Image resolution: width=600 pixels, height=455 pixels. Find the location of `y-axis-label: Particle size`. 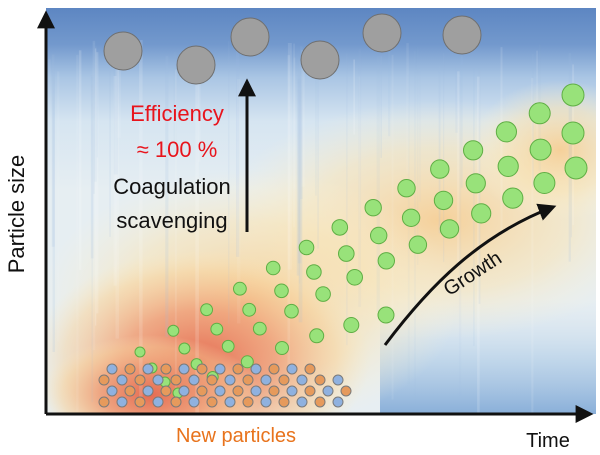

y-axis-label: Particle size is located at coordinates (16, 214).